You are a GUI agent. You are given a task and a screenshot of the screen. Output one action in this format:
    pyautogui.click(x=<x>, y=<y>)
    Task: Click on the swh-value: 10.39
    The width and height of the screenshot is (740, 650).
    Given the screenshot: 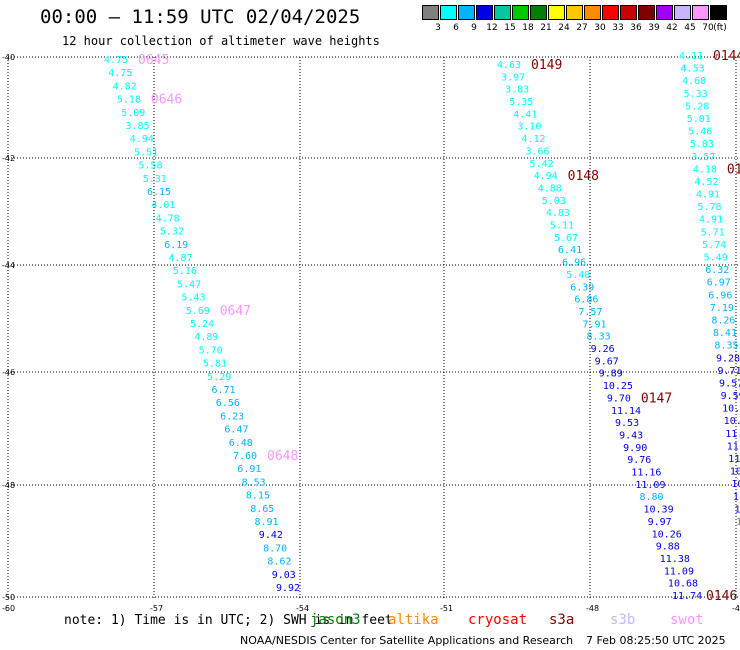 What is the action you would take?
    pyautogui.click(x=659, y=510)
    